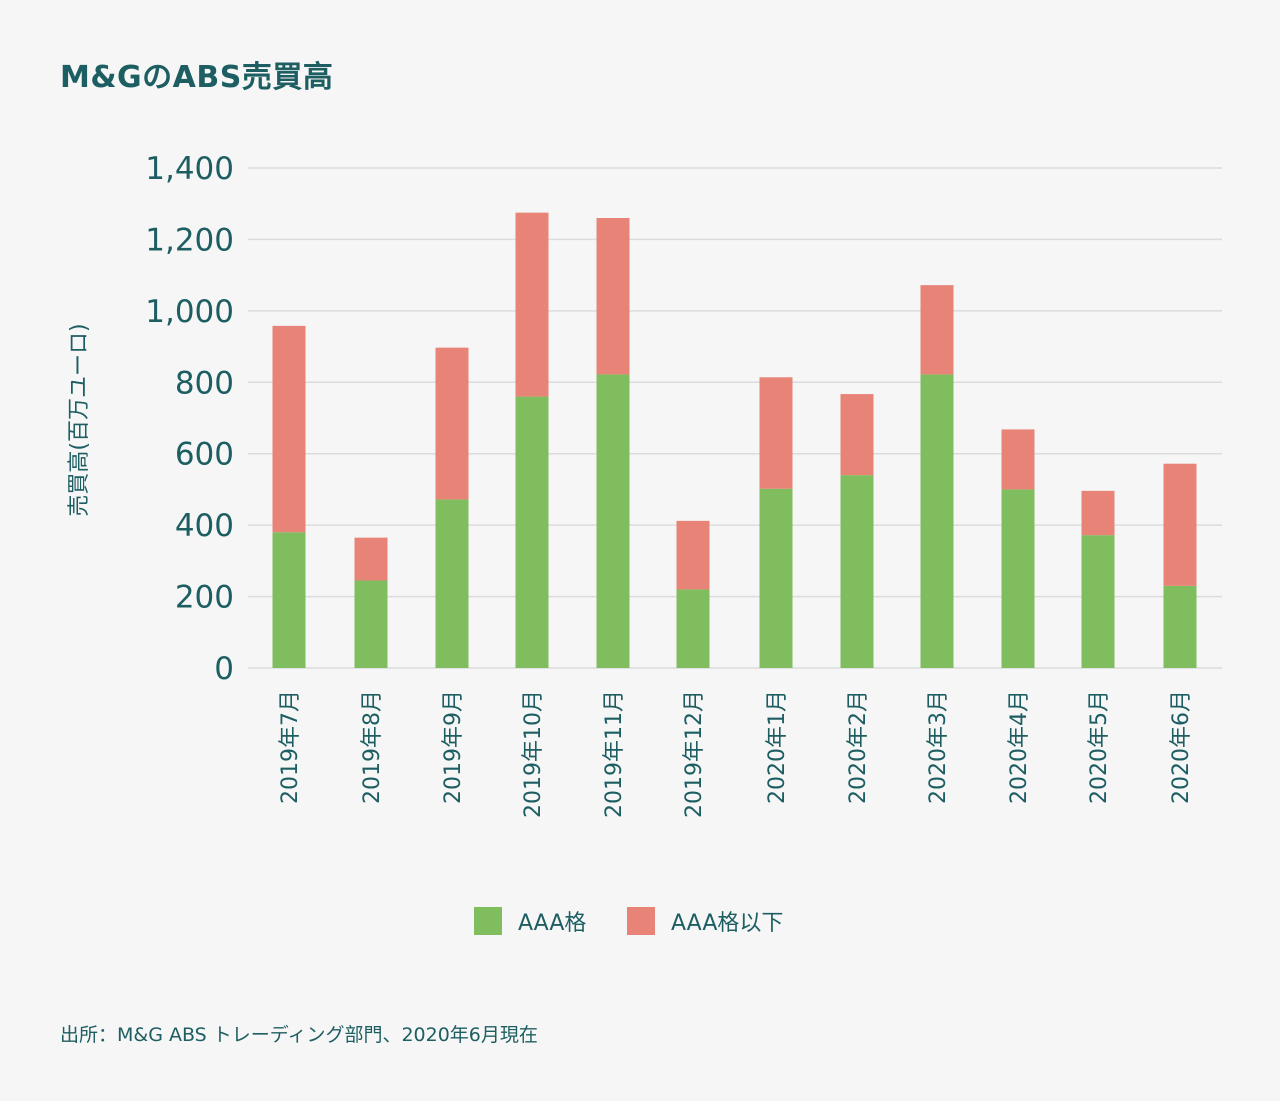  I want to click on legend-swatch-below-aaa, so click(641, 921).